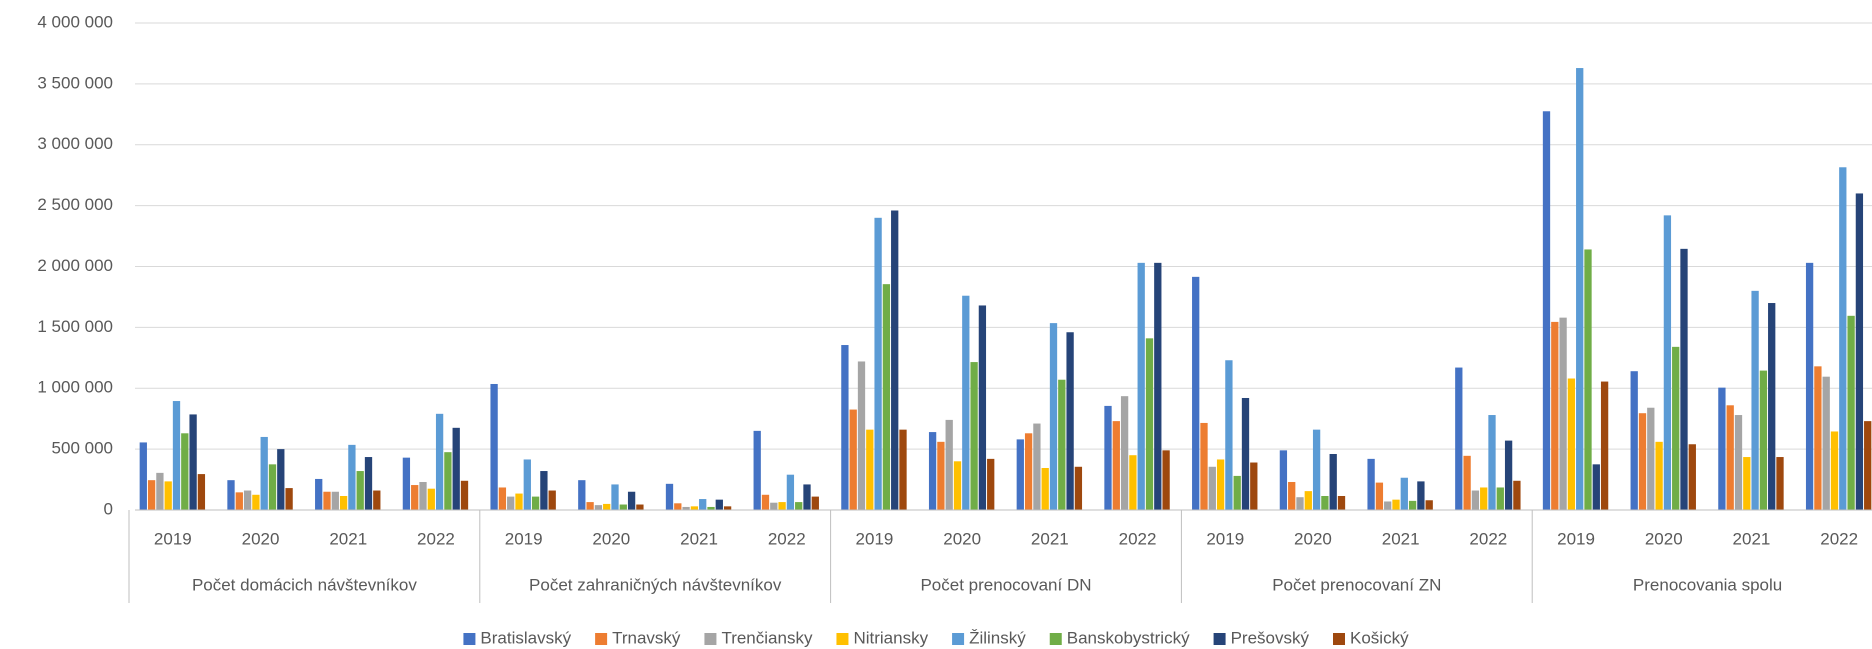  I want to click on legend-label: Trenčiansky, so click(767, 637).